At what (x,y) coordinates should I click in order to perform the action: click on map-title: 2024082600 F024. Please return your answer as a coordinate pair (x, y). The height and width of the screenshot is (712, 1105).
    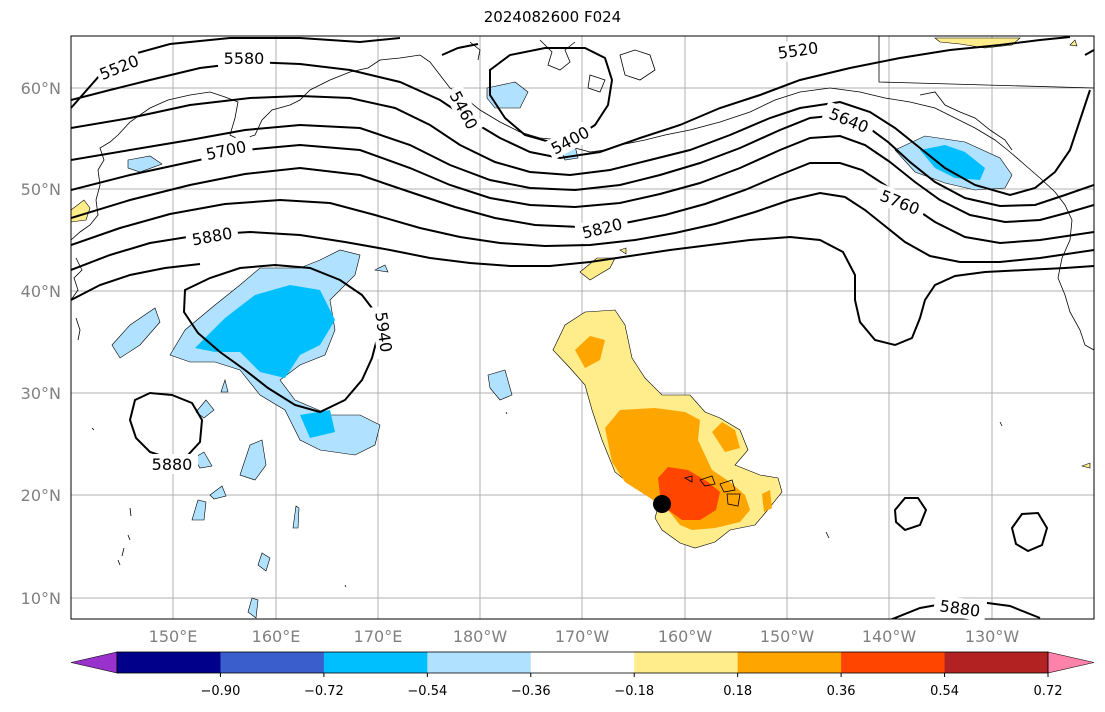
    Looking at the image, I should click on (552, 17).